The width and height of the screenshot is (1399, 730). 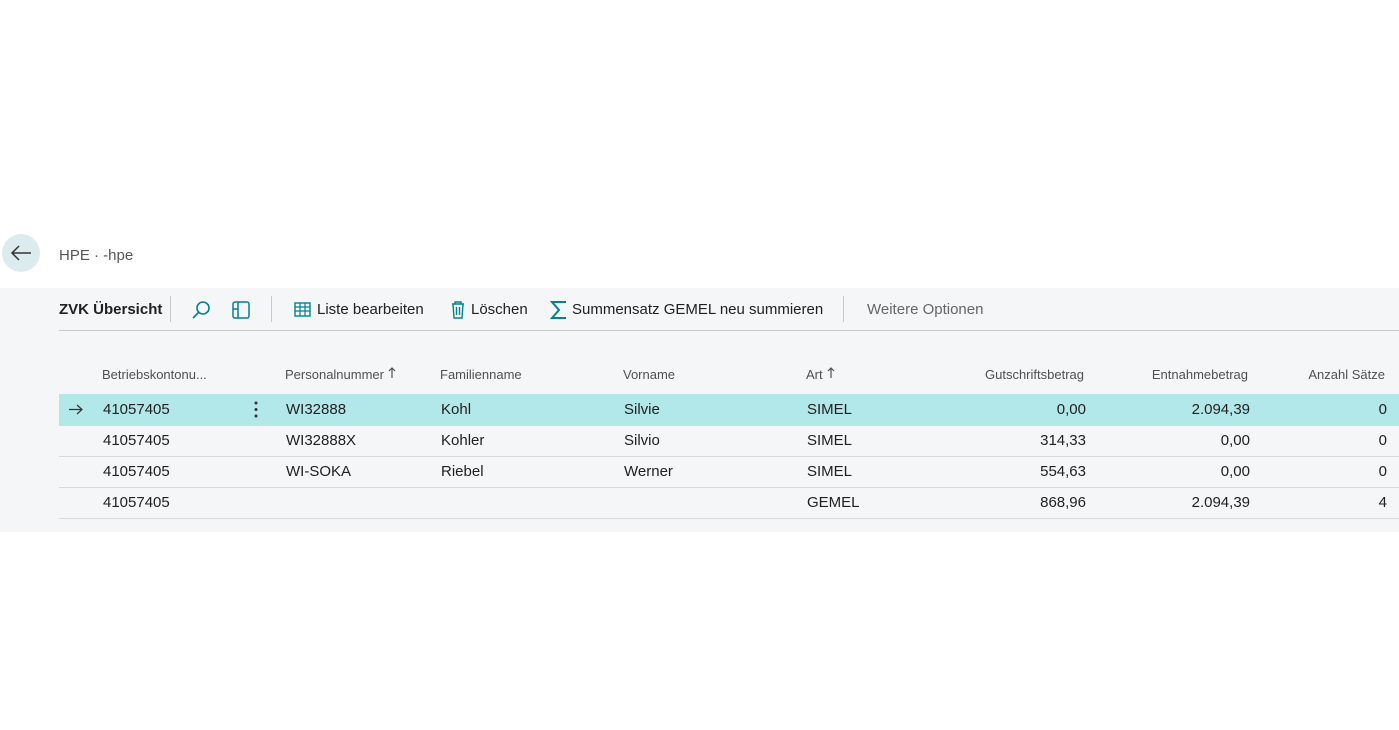 What do you see at coordinates (499, 309) in the screenshot?
I see `action-button: Löschen` at bounding box center [499, 309].